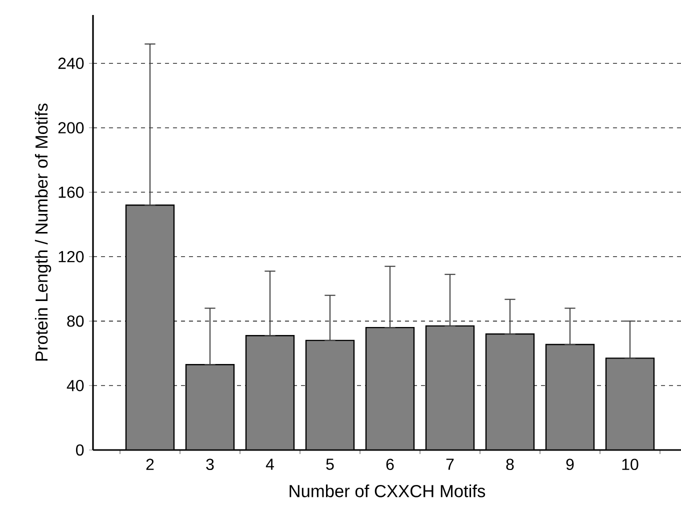 The image size is (681, 519). What do you see at coordinates (388, 491) in the screenshot?
I see `x-axis-title: Number of CXXCH Motifs` at bounding box center [388, 491].